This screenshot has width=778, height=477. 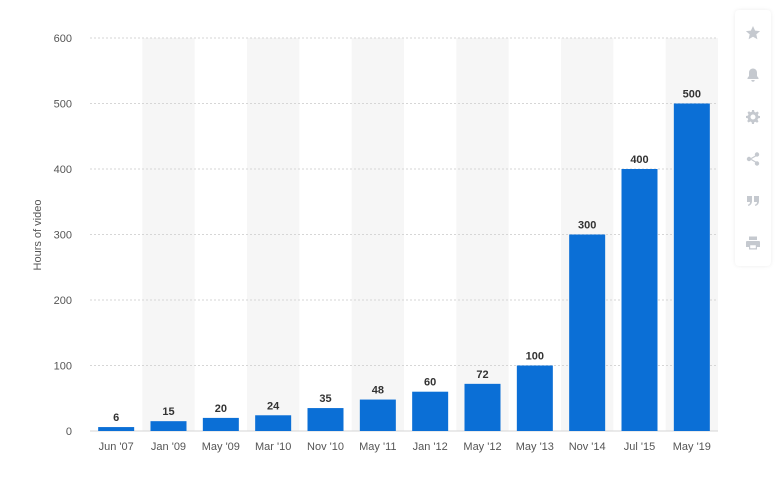 I want to click on data-label: 500, so click(x=692, y=95).